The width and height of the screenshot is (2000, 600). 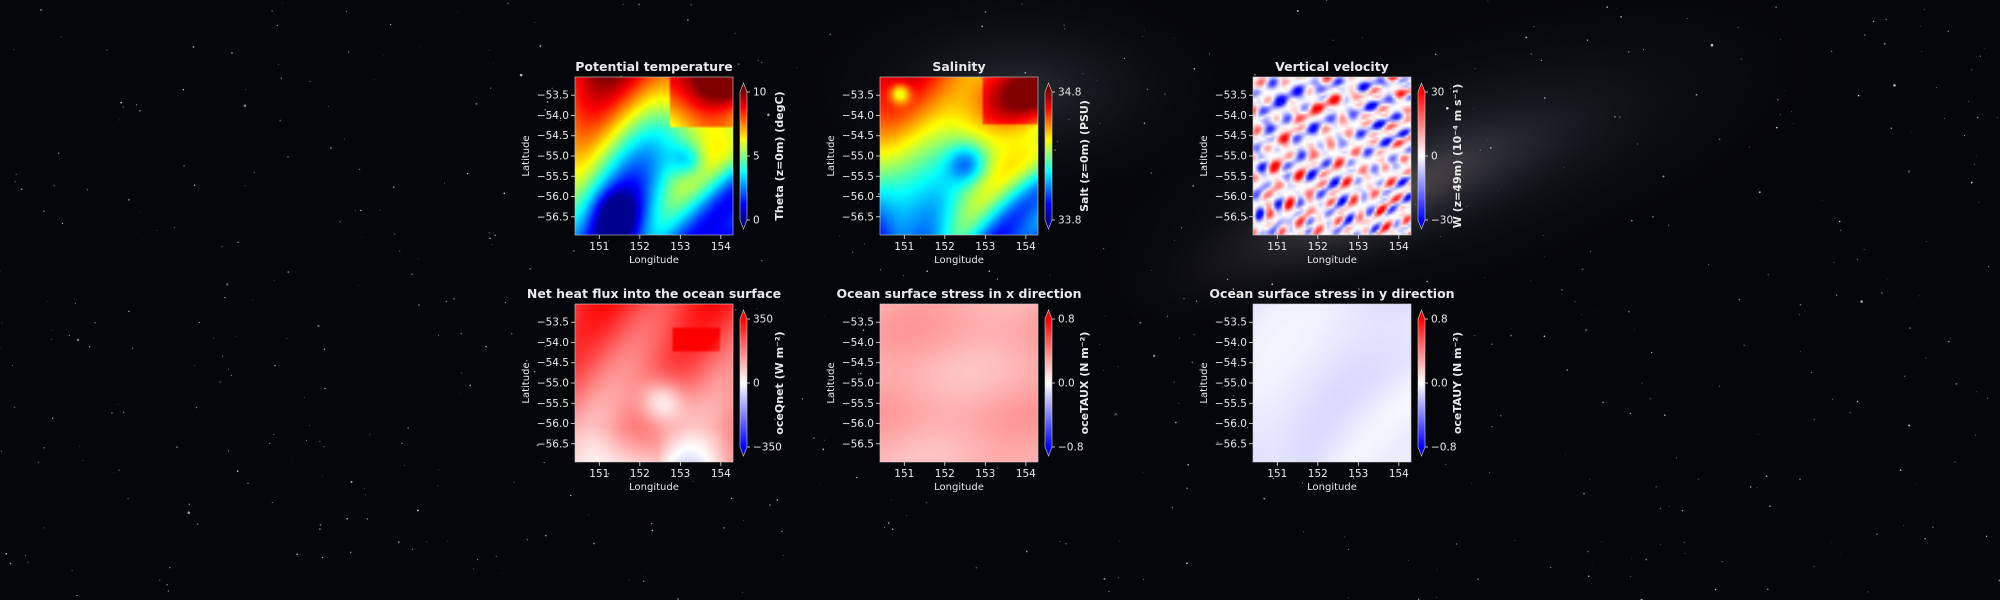 I want to click on colorbar-label: W (z=49m) (10⁻⁴ m s⁻¹), so click(x=1457, y=156).